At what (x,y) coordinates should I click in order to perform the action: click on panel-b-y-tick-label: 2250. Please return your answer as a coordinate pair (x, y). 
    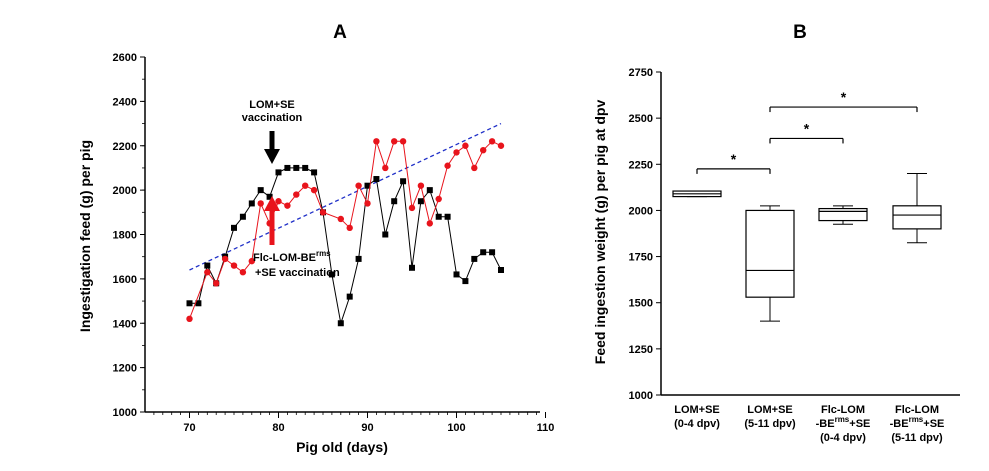
    Looking at the image, I should click on (641, 165).